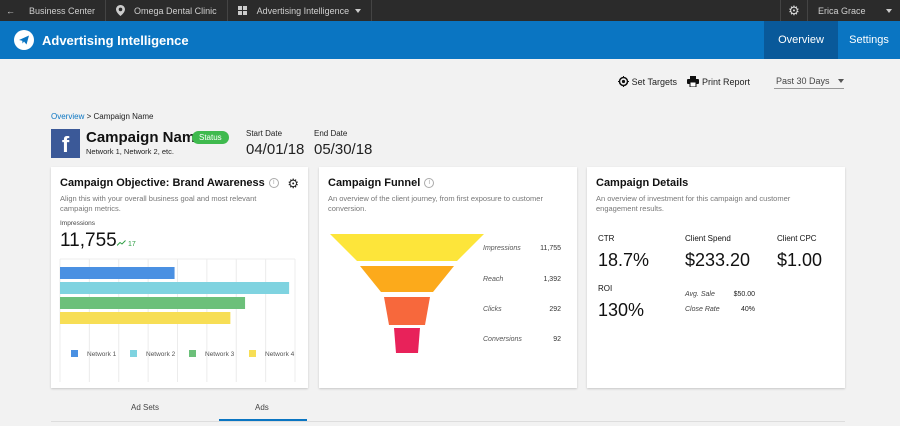  Describe the element at coordinates (700, 294) in the screenshot. I see `avg-sale-label: Avg. Sale` at that location.